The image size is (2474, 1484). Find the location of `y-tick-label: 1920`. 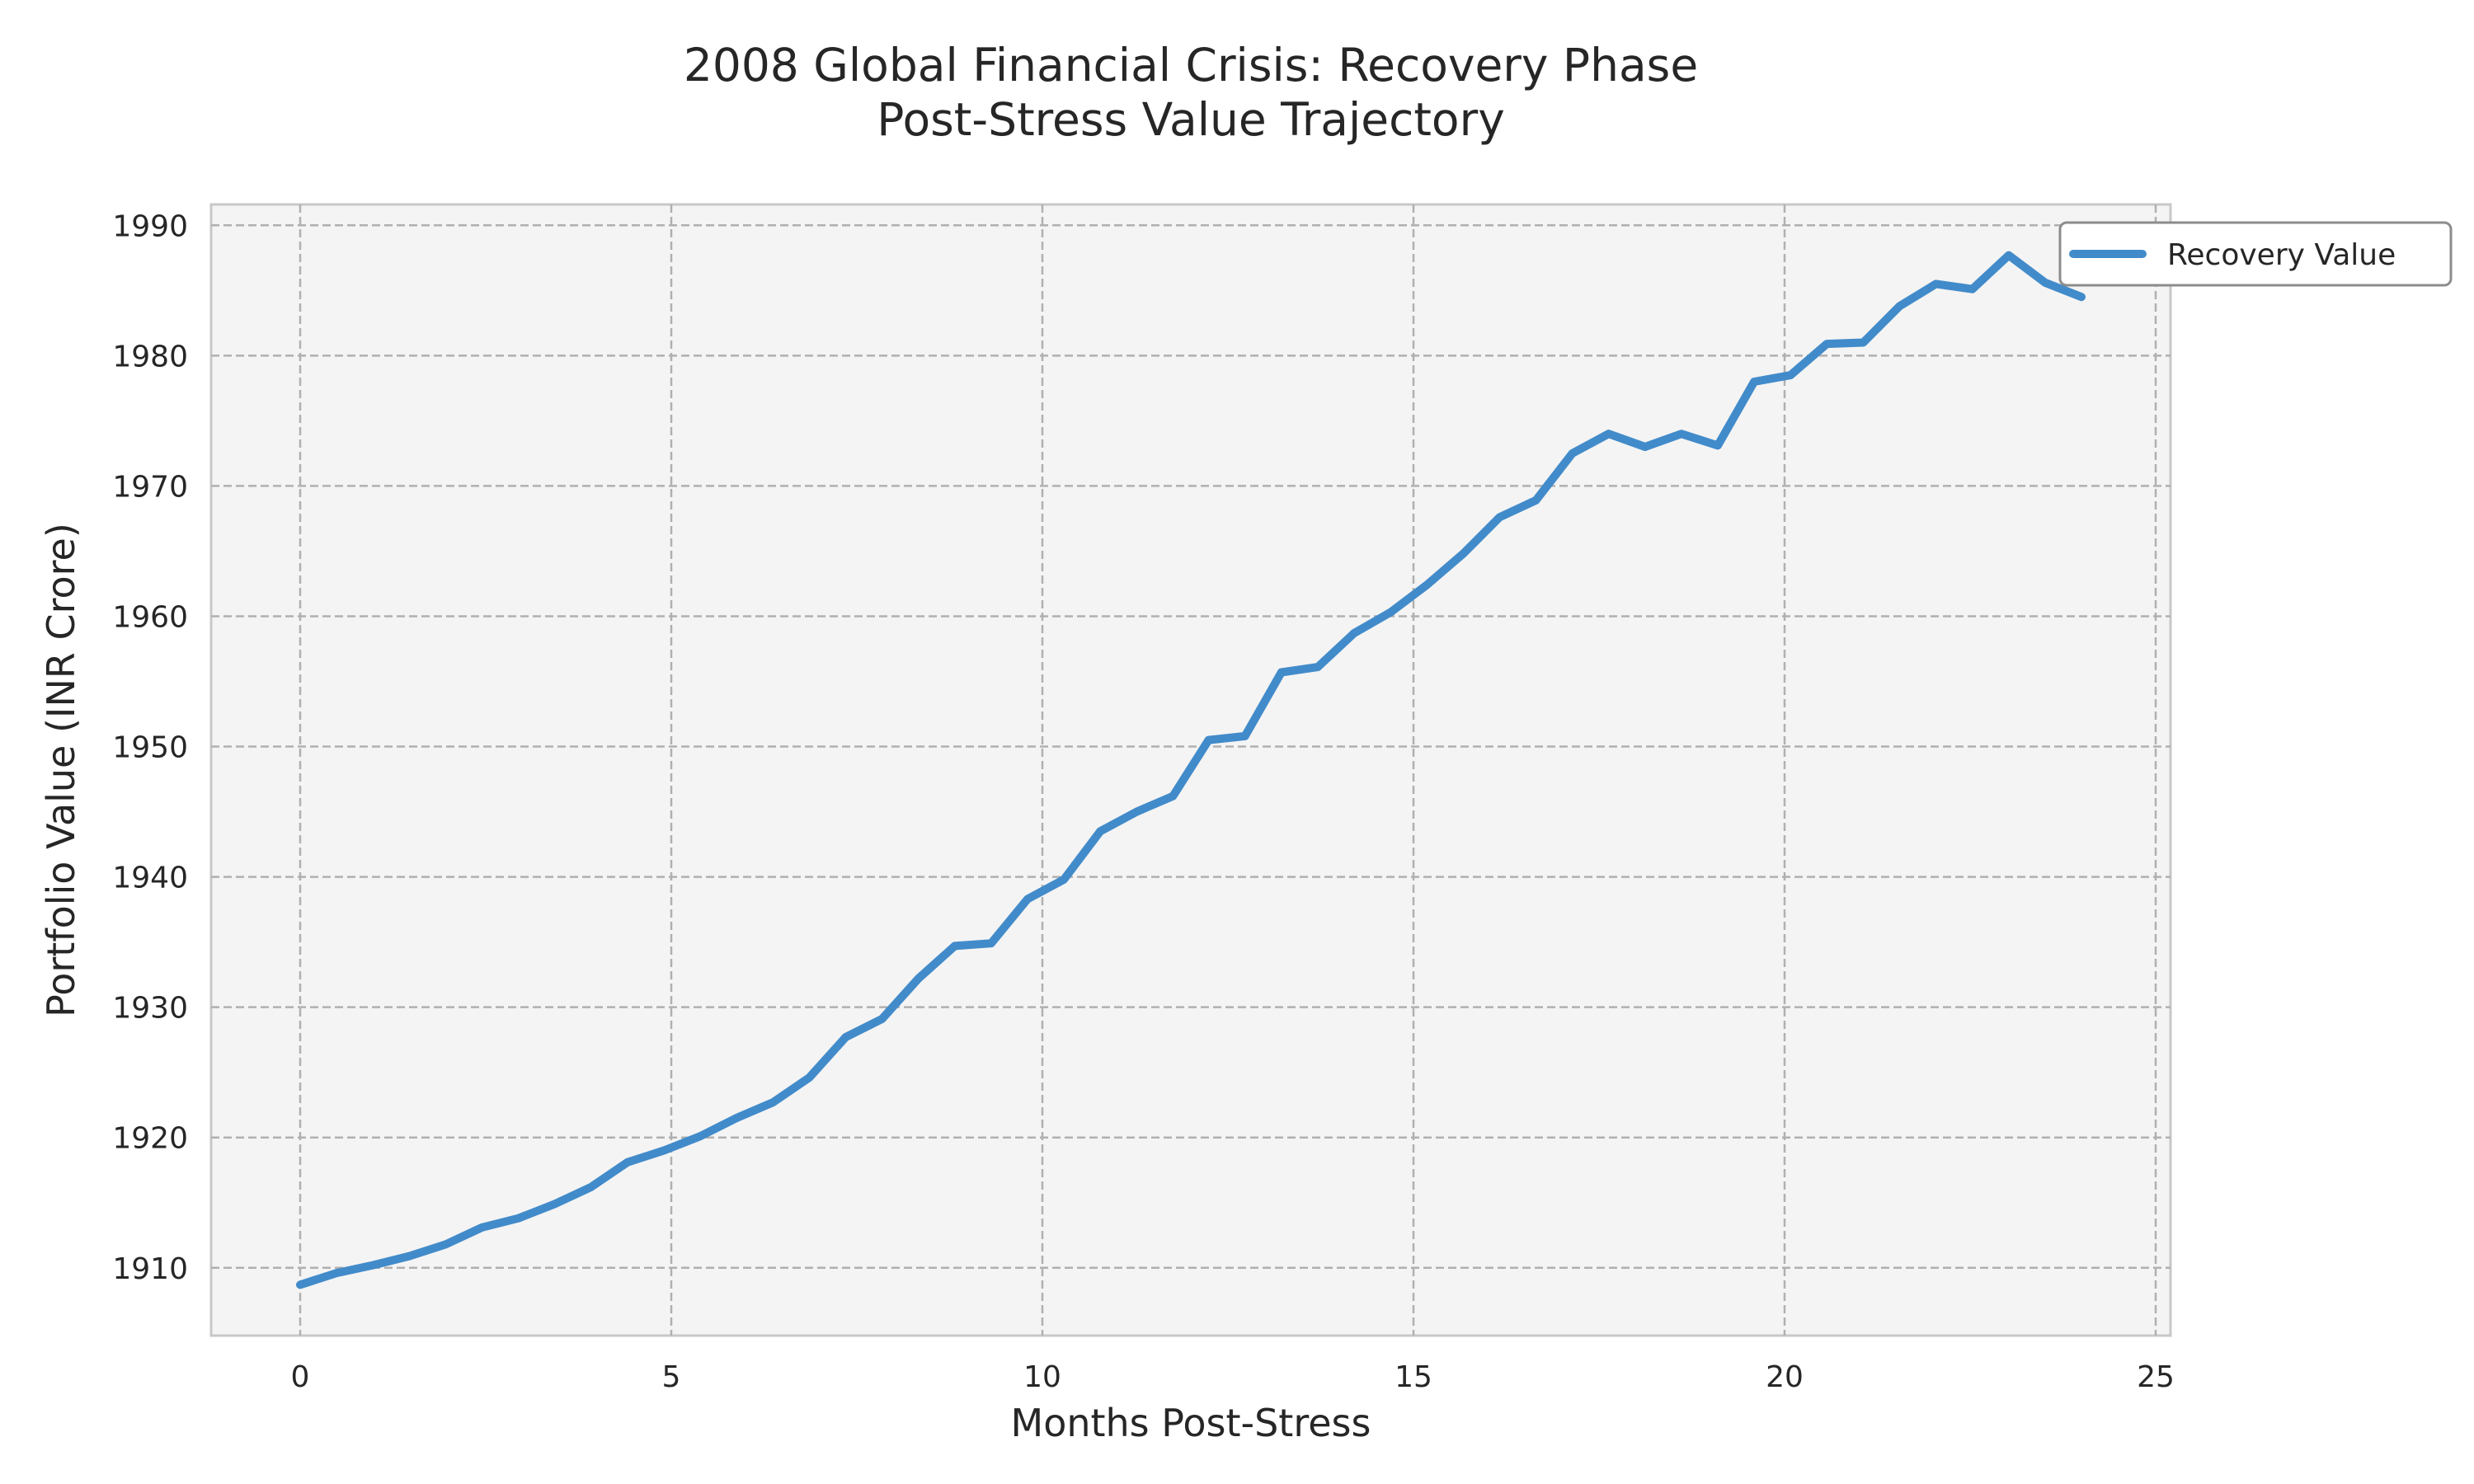

y-tick-label: 1920 is located at coordinates (150, 1139).